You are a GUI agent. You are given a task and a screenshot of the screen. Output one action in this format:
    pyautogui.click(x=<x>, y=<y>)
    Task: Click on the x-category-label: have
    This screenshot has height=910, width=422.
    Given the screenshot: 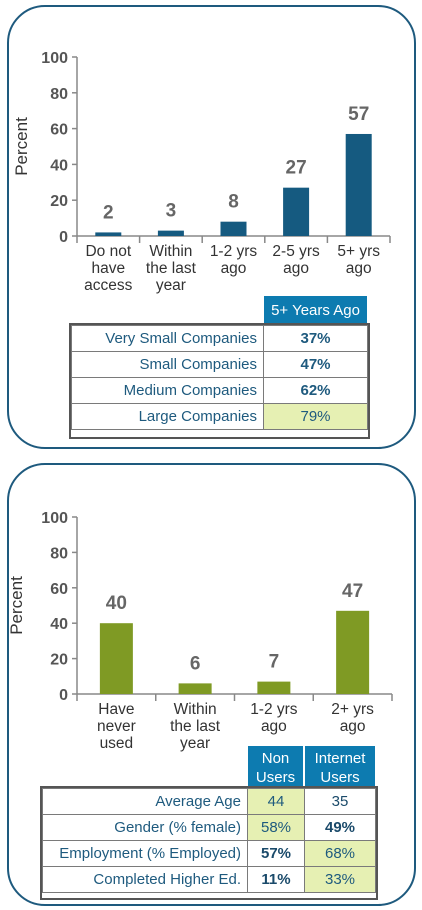 What is the action you would take?
    pyautogui.click(x=108, y=268)
    